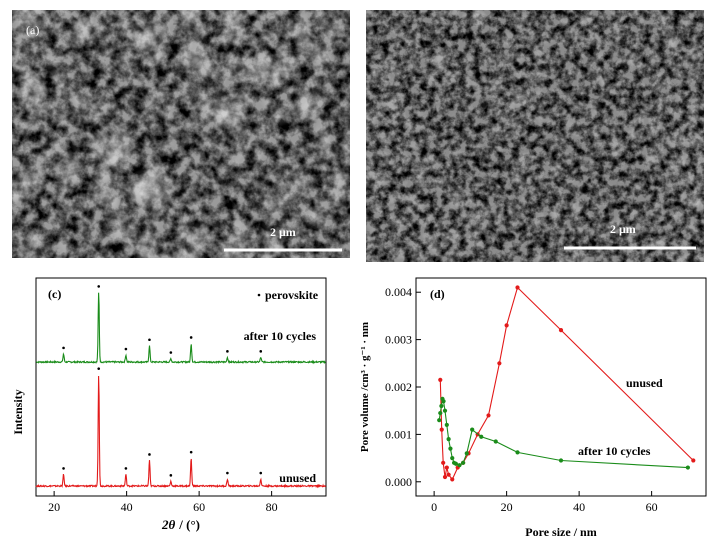 Image resolution: width=712 pixels, height=550 pixels. What do you see at coordinates (437, 294) in the screenshot?
I see `pore-panel-label: (d)` at bounding box center [437, 294].